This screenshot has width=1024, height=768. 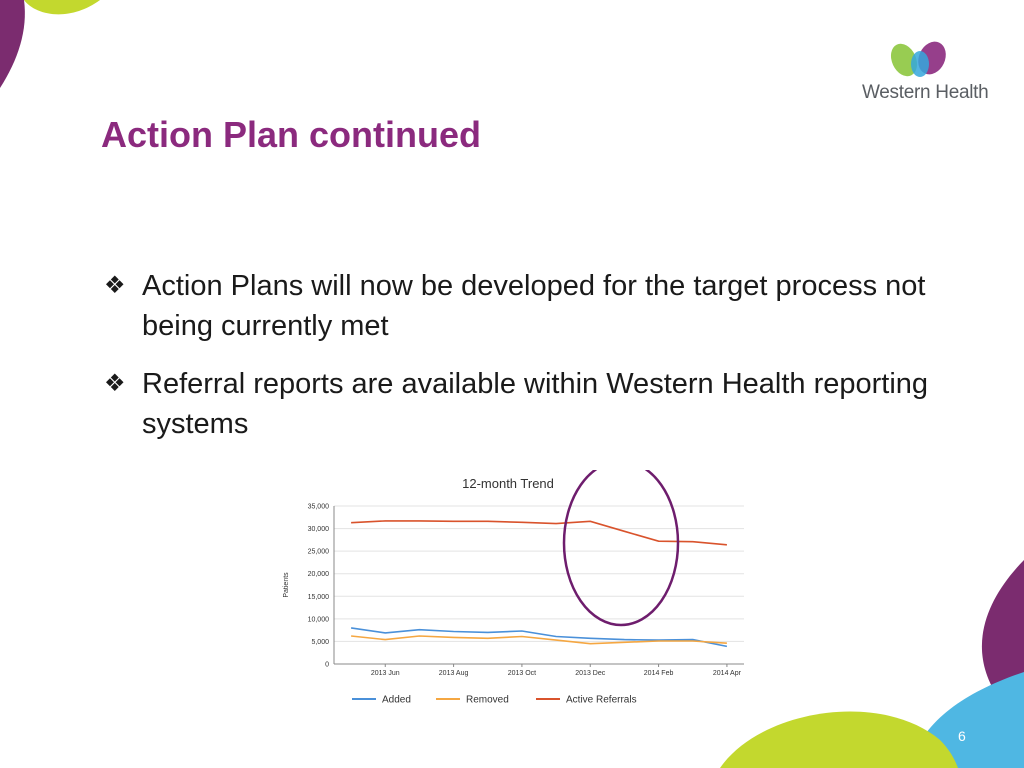 I want to click on x-tick-label: 2014 Apr, so click(x=727, y=673).